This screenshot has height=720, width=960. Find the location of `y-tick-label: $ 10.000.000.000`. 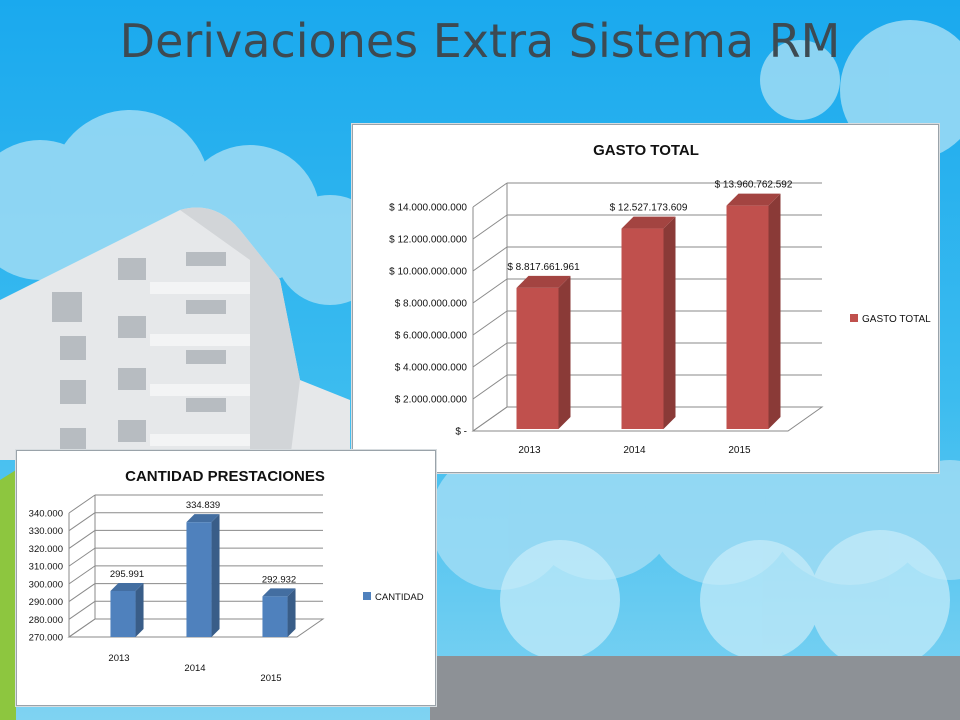

y-tick-label: $ 10.000.000.000 is located at coordinates (428, 272).